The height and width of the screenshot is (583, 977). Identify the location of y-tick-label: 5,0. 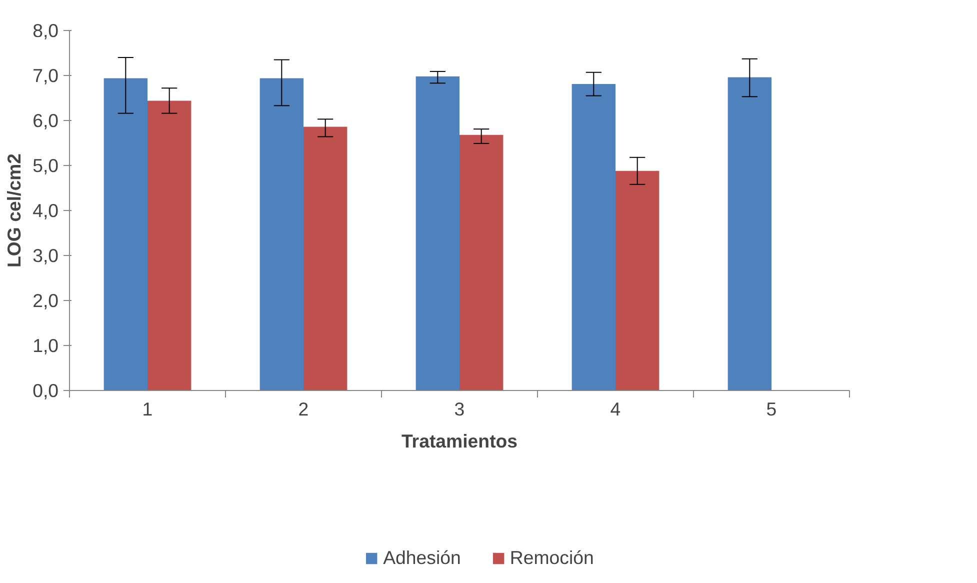
(45, 165).